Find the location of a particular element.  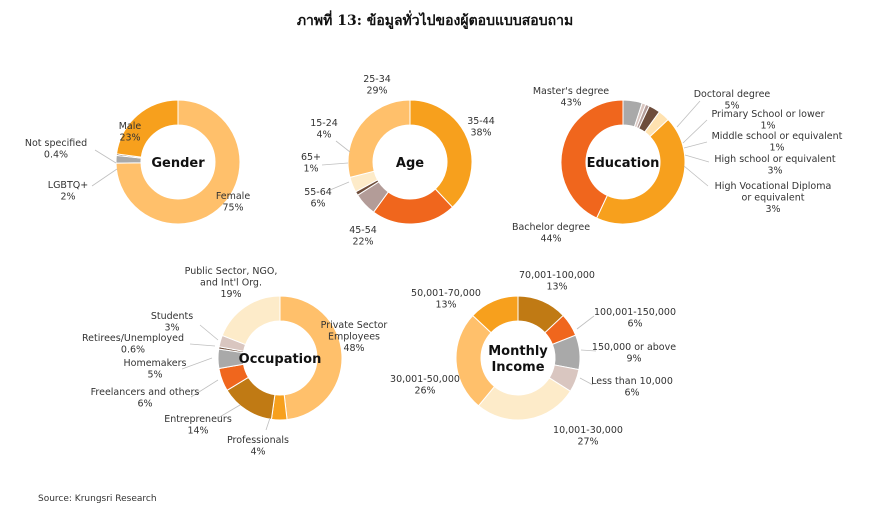

monthly-income-label-less-than-10-000: Less than 10,000 6% is located at coordinates (632, 387).